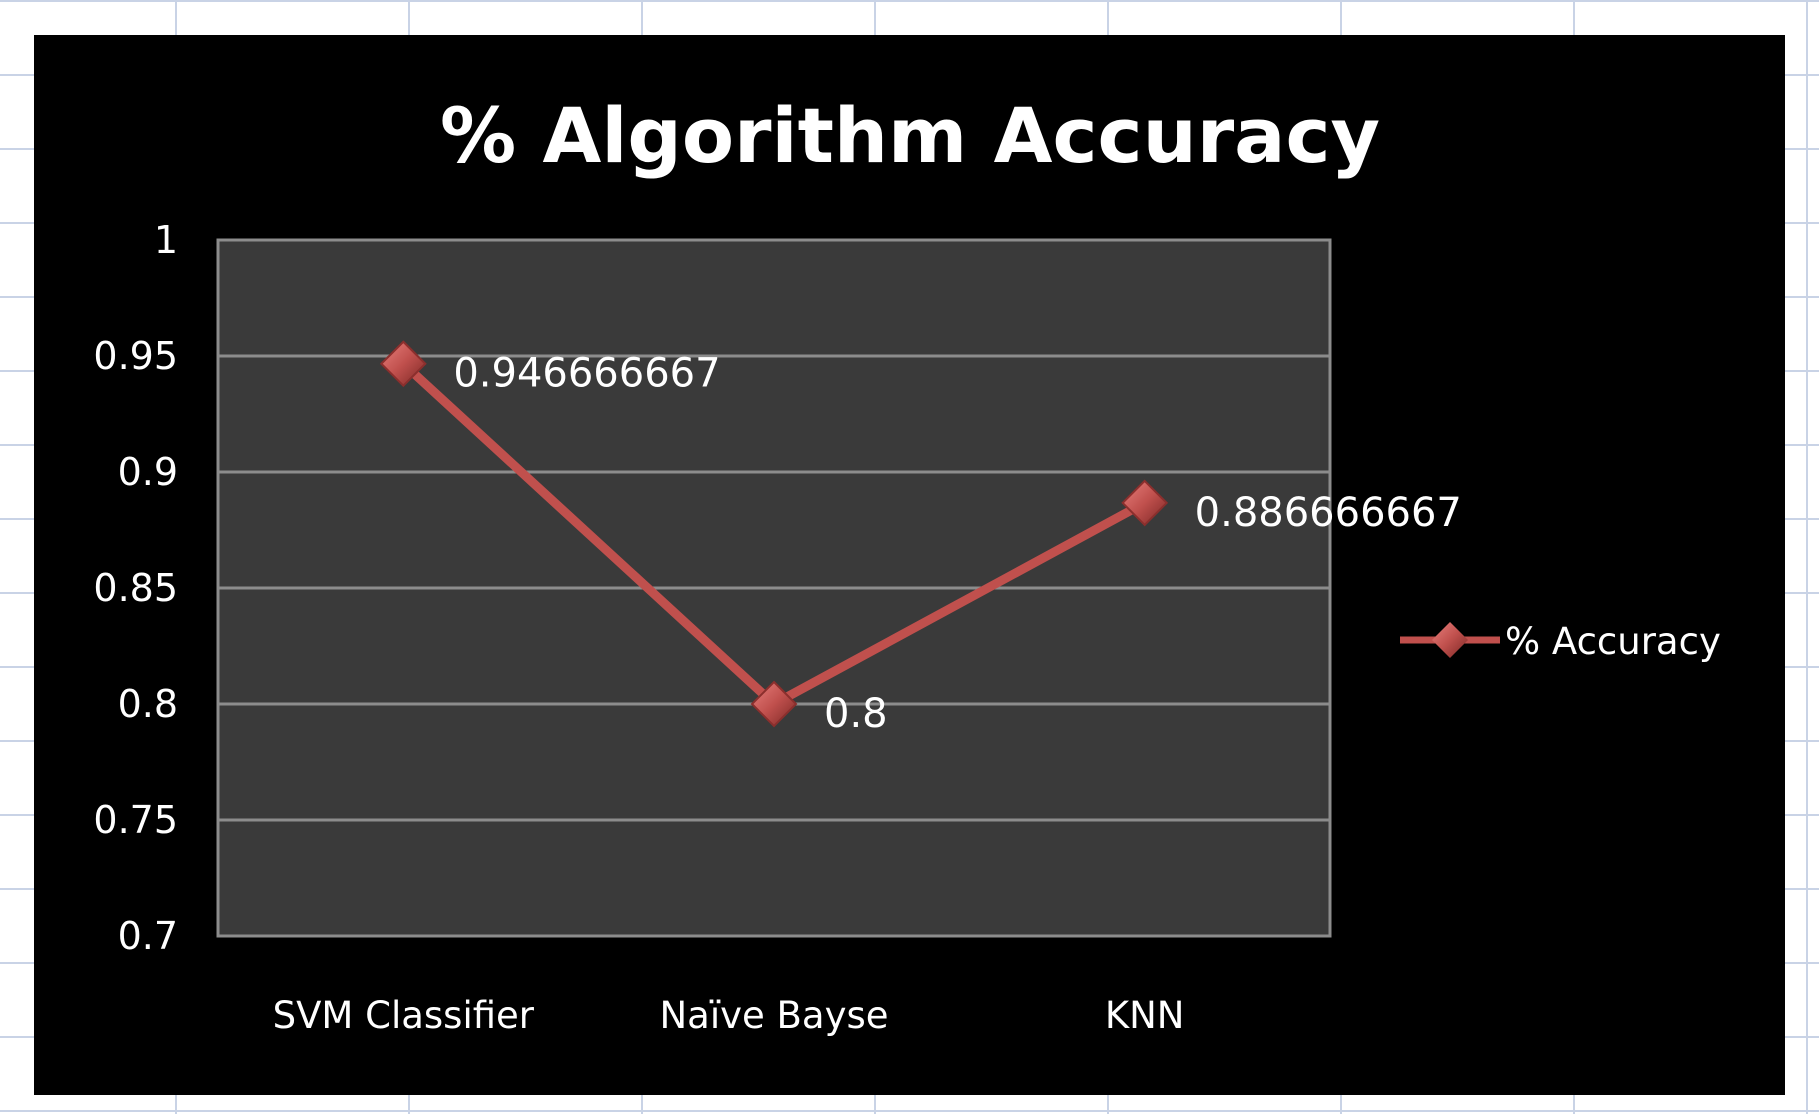 The image size is (1819, 1114). What do you see at coordinates (910, 135) in the screenshot?
I see `chart-title: % Algorithm Accuracy` at bounding box center [910, 135].